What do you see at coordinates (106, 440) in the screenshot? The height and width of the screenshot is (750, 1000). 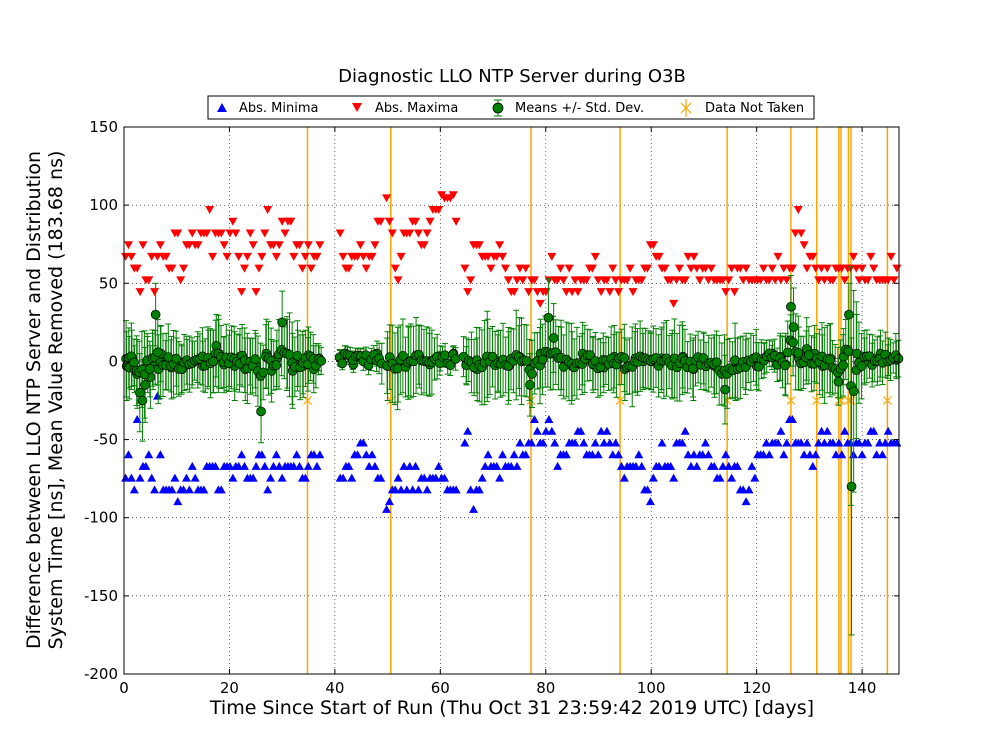 I see `y-tick-label: -50` at bounding box center [106, 440].